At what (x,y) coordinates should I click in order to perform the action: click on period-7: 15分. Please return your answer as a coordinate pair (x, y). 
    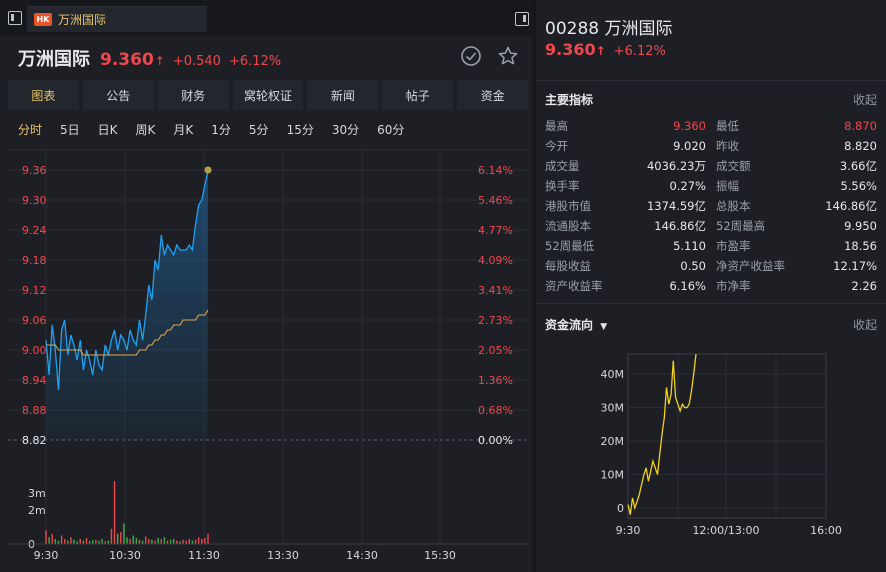
    Looking at the image, I should click on (300, 129).